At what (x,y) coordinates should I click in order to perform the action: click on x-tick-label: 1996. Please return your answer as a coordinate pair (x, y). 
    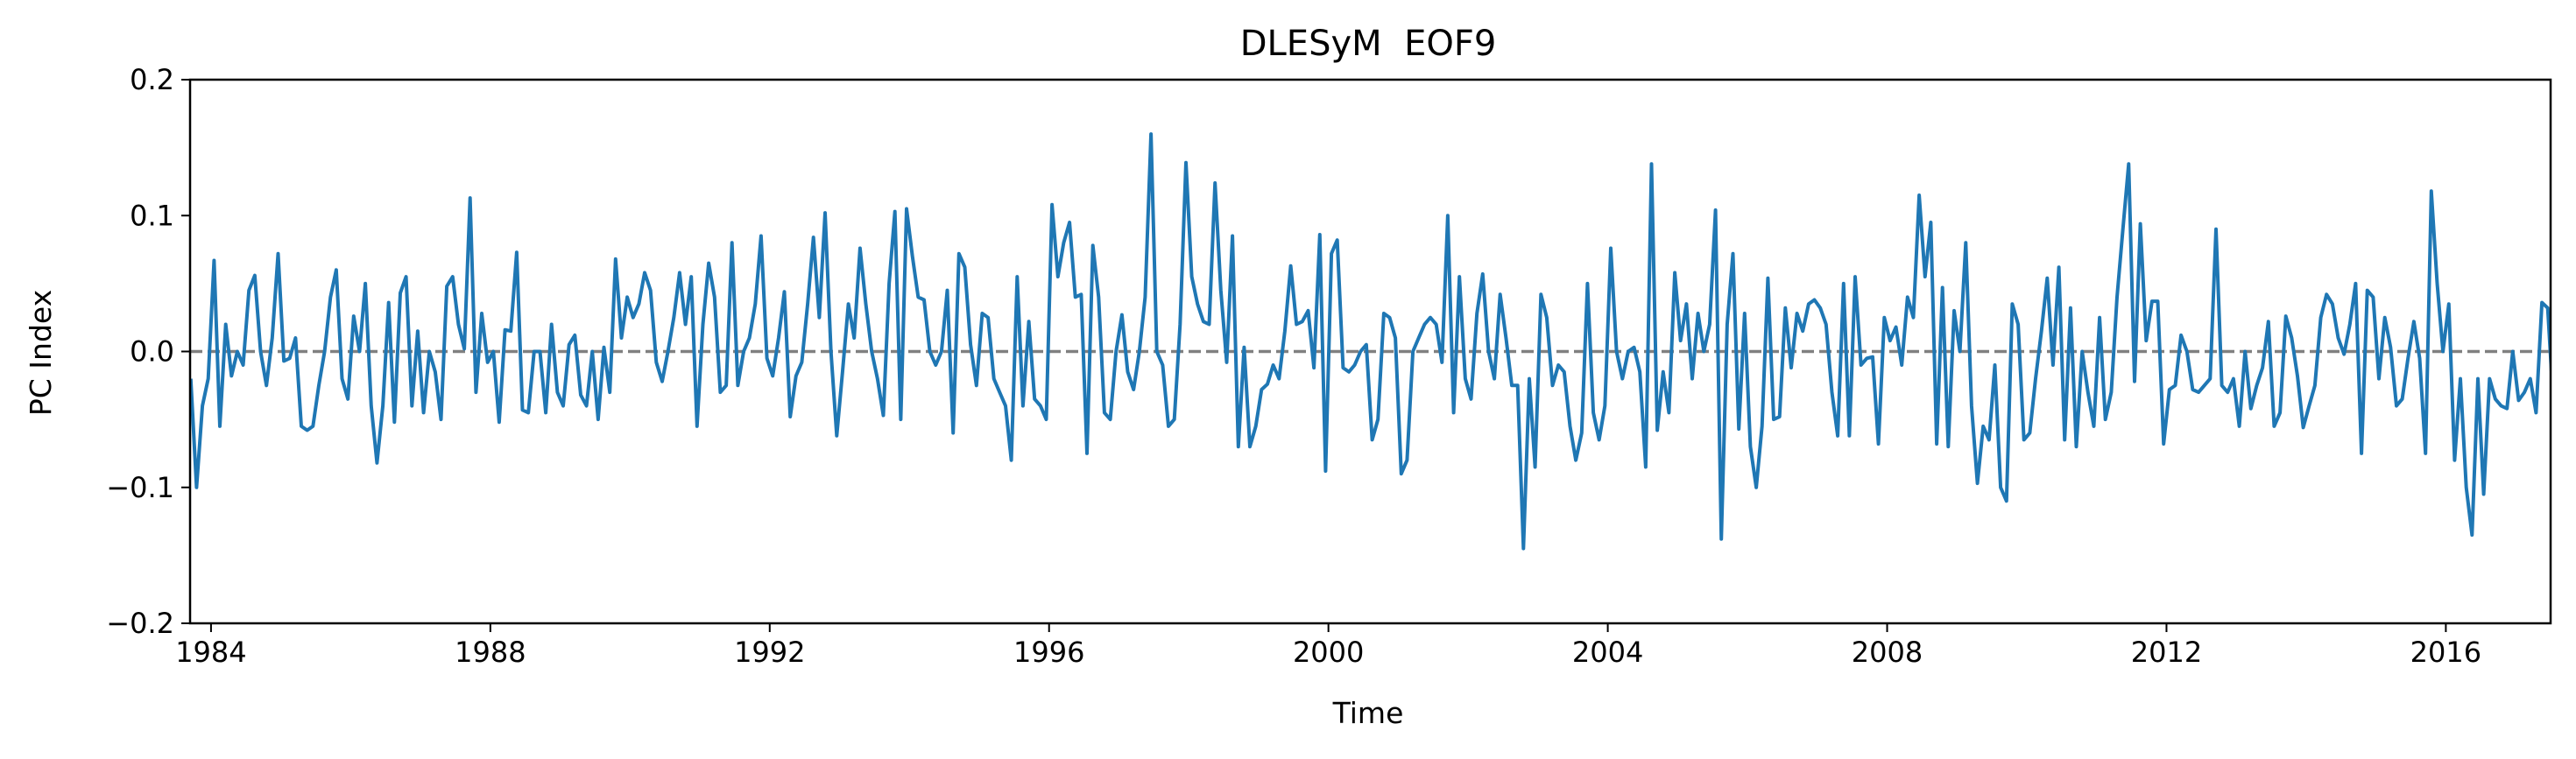
    Looking at the image, I should click on (1048, 652).